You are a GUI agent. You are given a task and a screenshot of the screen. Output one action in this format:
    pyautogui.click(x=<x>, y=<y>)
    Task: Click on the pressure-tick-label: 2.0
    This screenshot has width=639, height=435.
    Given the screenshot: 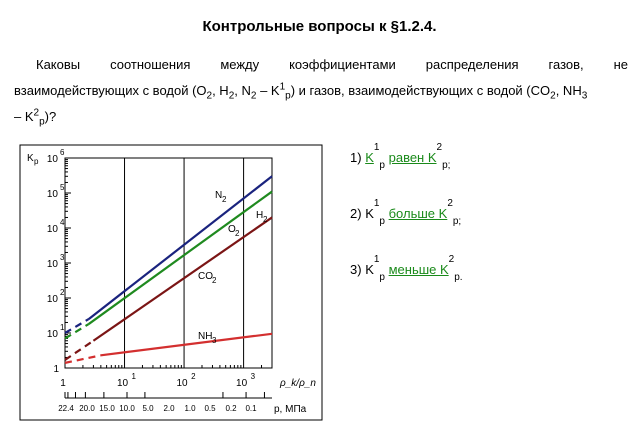 What is the action you would take?
    pyautogui.click(x=169, y=408)
    